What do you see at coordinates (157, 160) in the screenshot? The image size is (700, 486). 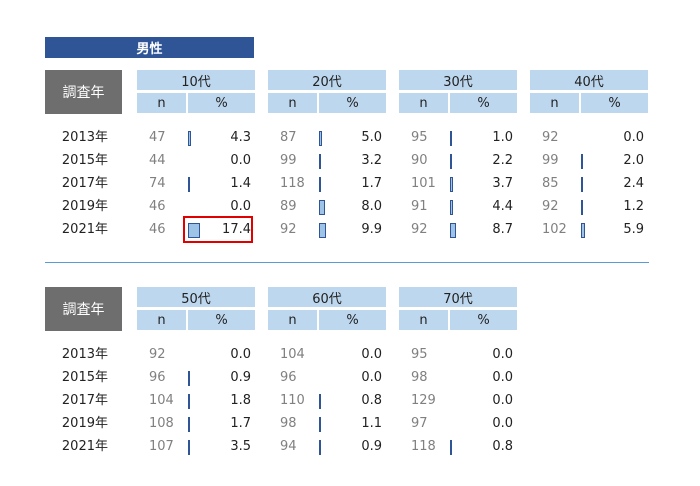 I see `n-value: 44` at bounding box center [157, 160].